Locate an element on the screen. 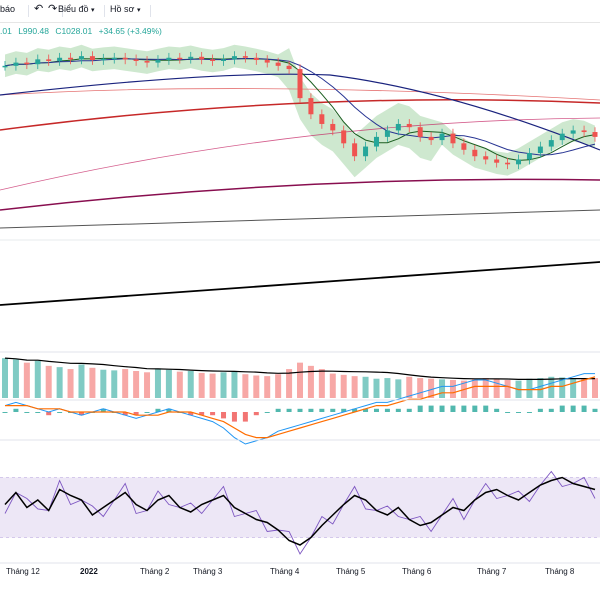  profile-menu-button: Hồ sơ ▾ is located at coordinates (125, 9).